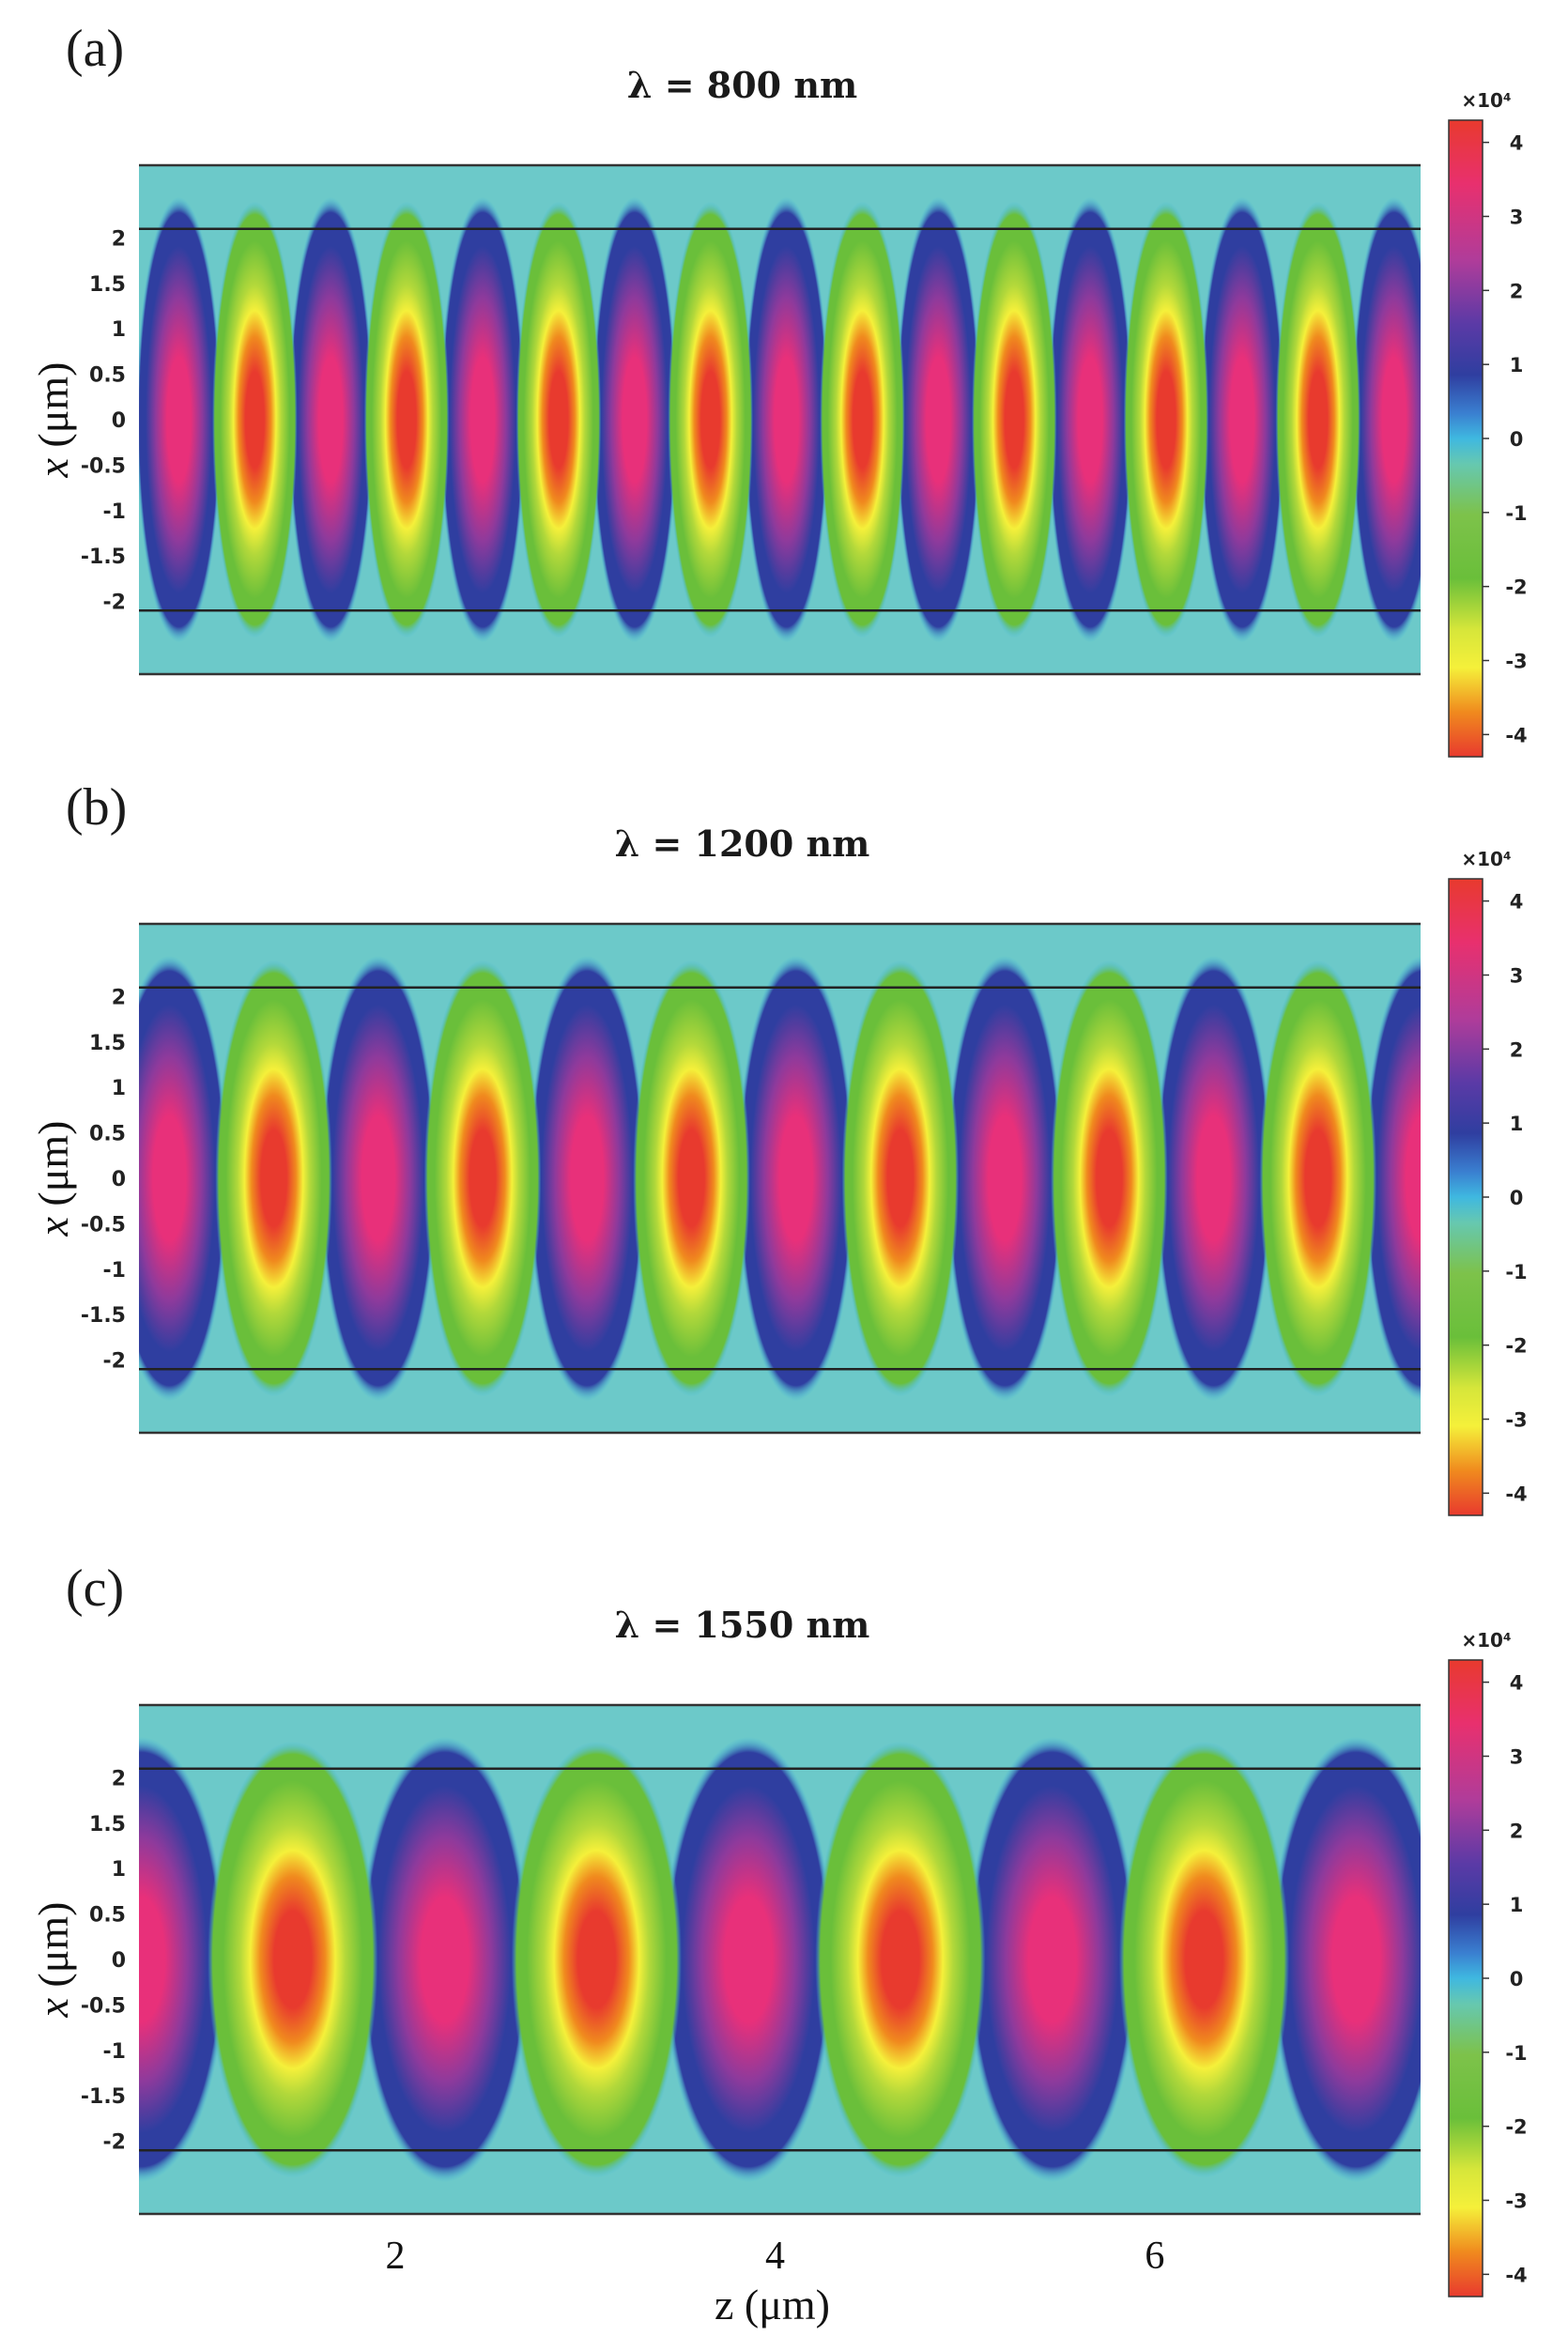 The image size is (1568, 2351). What do you see at coordinates (742, 85) in the screenshot?
I see `panel-title: λ = 800 nm` at bounding box center [742, 85].